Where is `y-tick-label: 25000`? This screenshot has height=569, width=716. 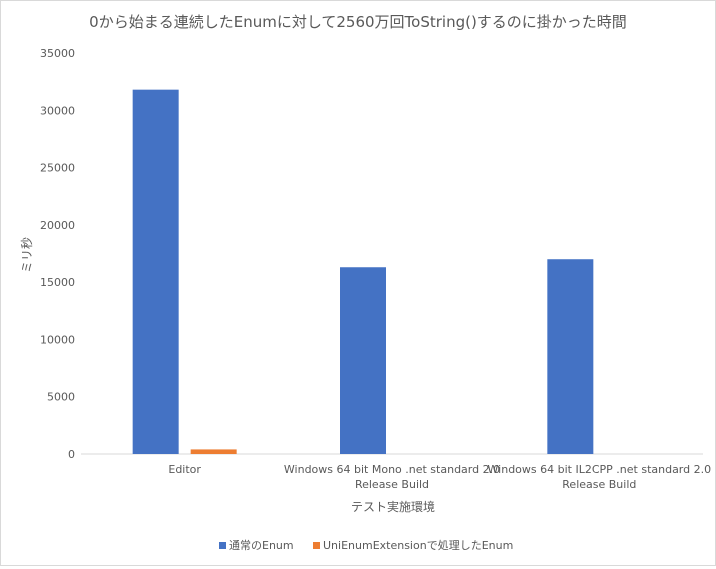
y-tick-label: 25000 is located at coordinates (57, 168).